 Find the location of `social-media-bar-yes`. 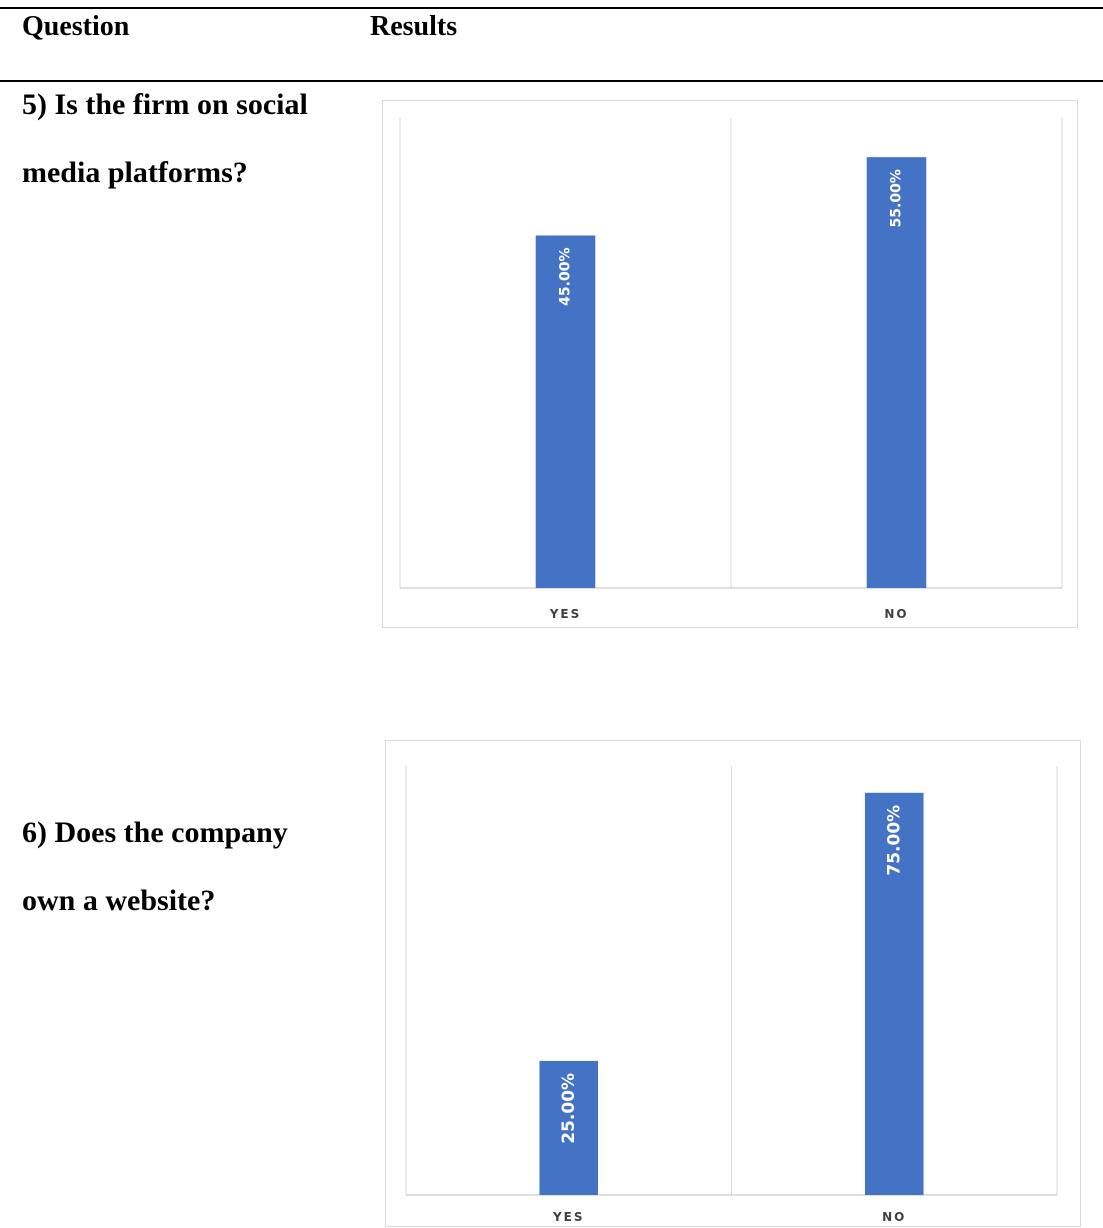

social-media-bar-yes is located at coordinates (565, 411).